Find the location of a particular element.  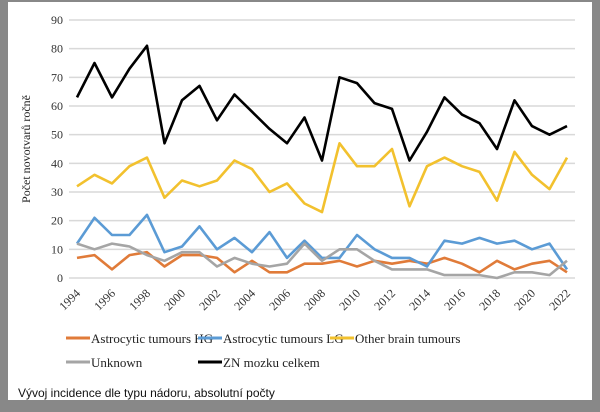

legend-label: Astrocytic tumours LG is located at coordinates (283, 338).